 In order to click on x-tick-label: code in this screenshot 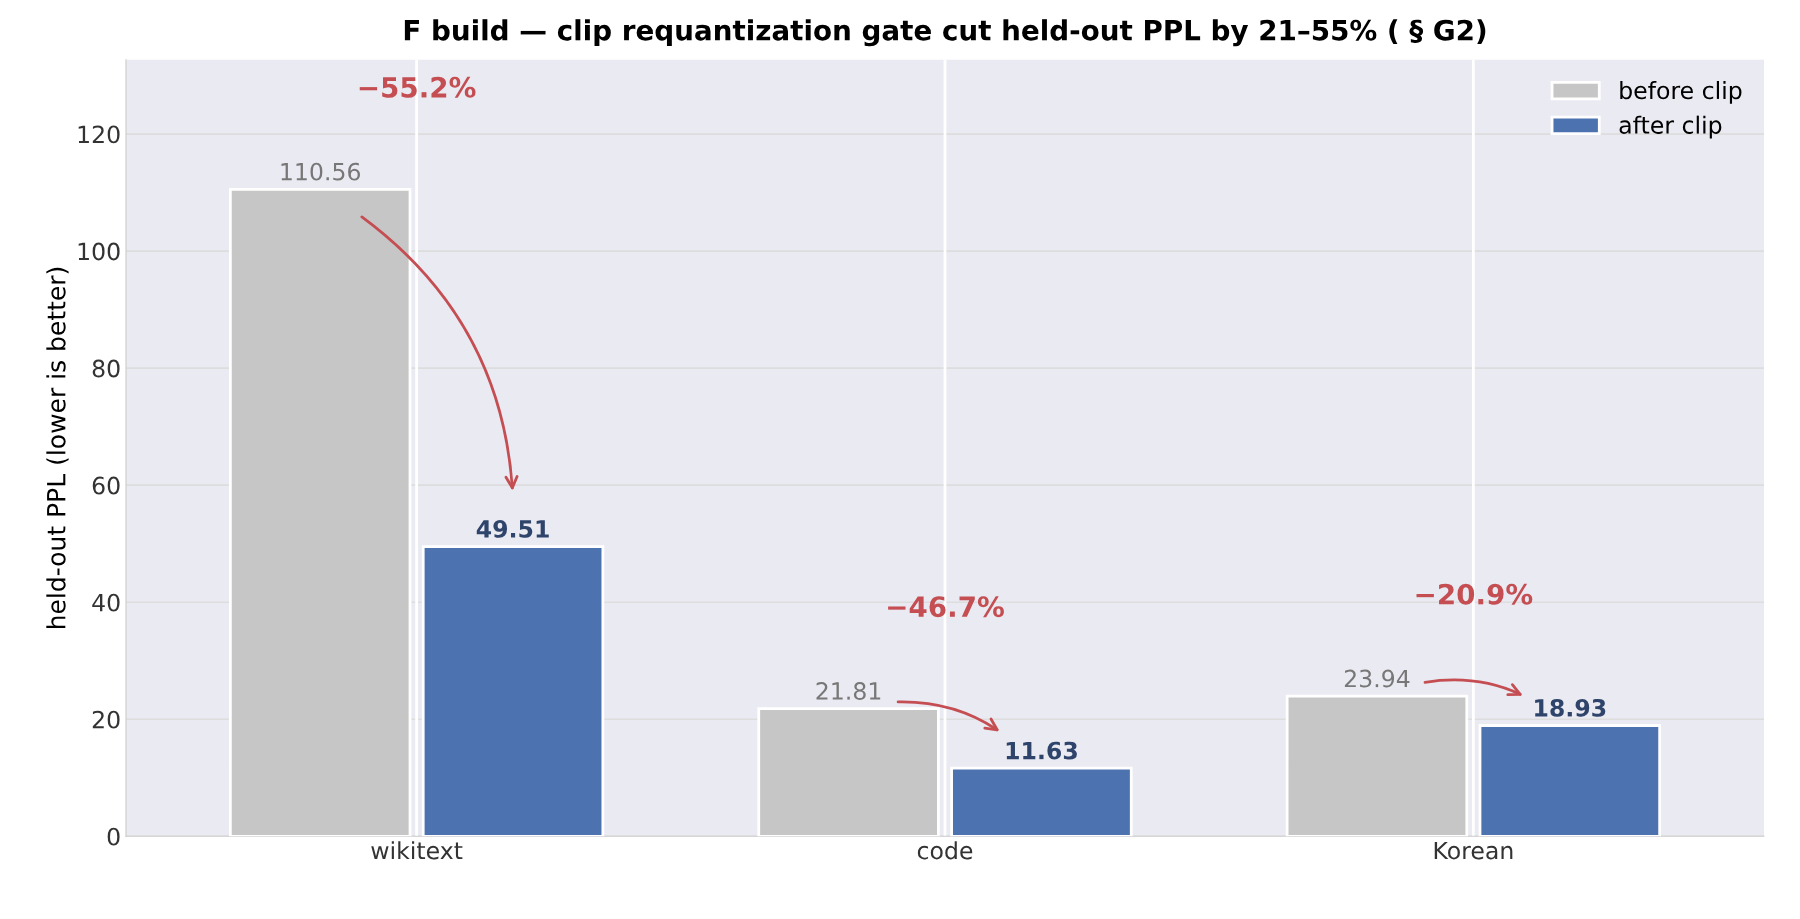, I will do `click(945, 850)`.